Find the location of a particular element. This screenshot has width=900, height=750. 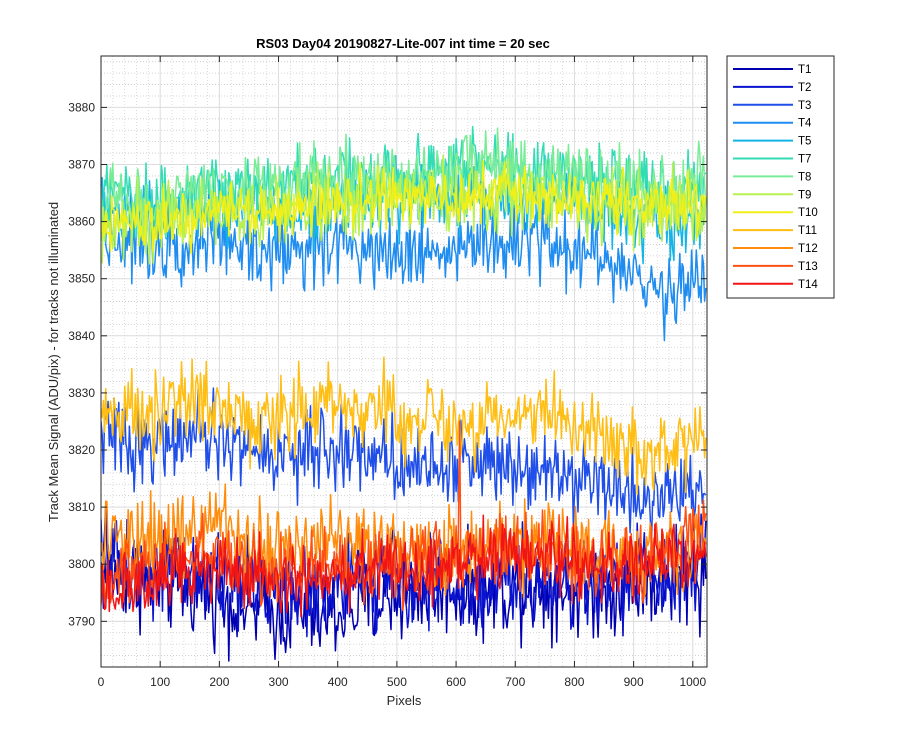

x-tick-label: 800 is located at coordinates (574, 682).